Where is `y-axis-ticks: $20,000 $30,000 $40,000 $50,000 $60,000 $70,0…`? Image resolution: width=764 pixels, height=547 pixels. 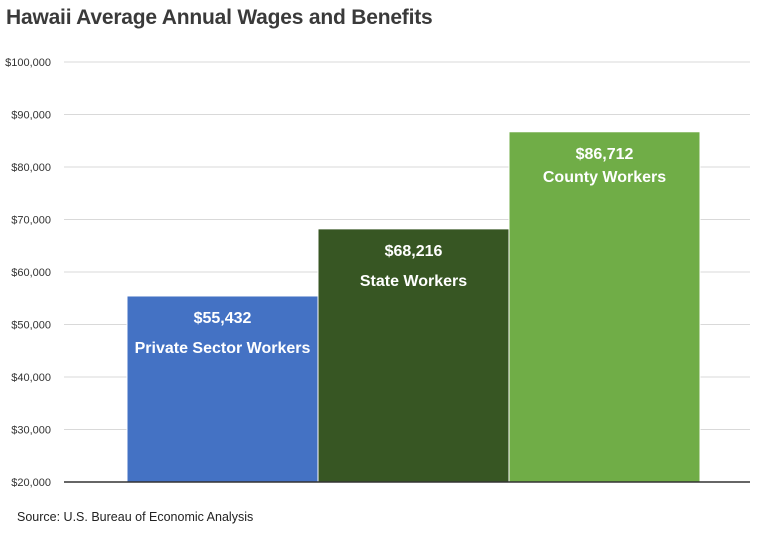
y-axis-ticks: $20,000 $30,000 $40,000 $50,000 $60,000 $70,0… is located at coordinates (28, 273).